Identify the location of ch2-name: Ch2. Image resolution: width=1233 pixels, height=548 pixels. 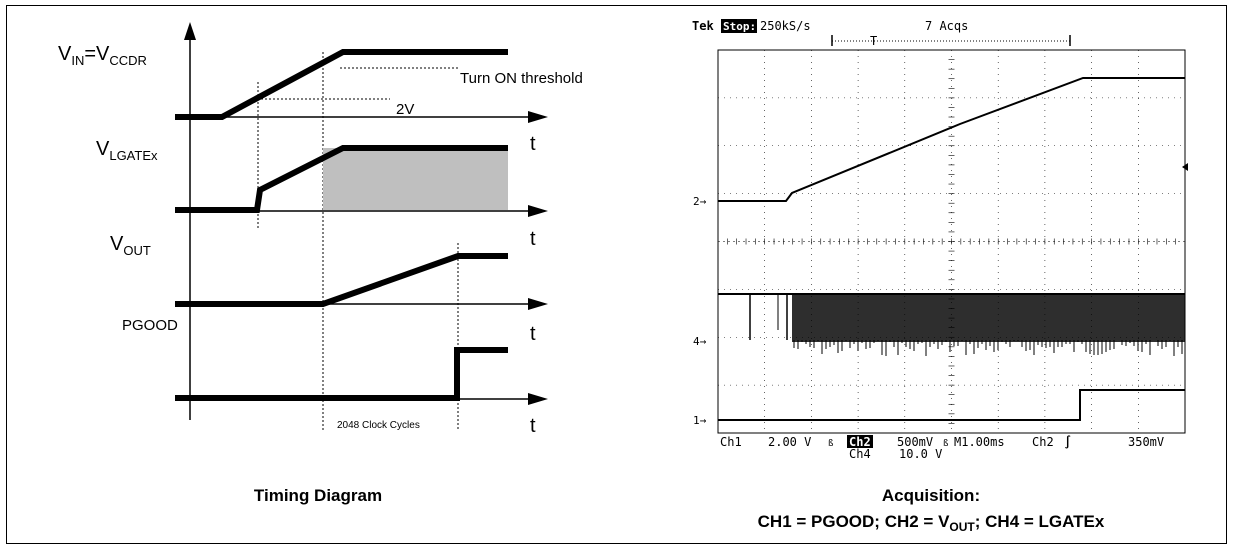
(860, 442).